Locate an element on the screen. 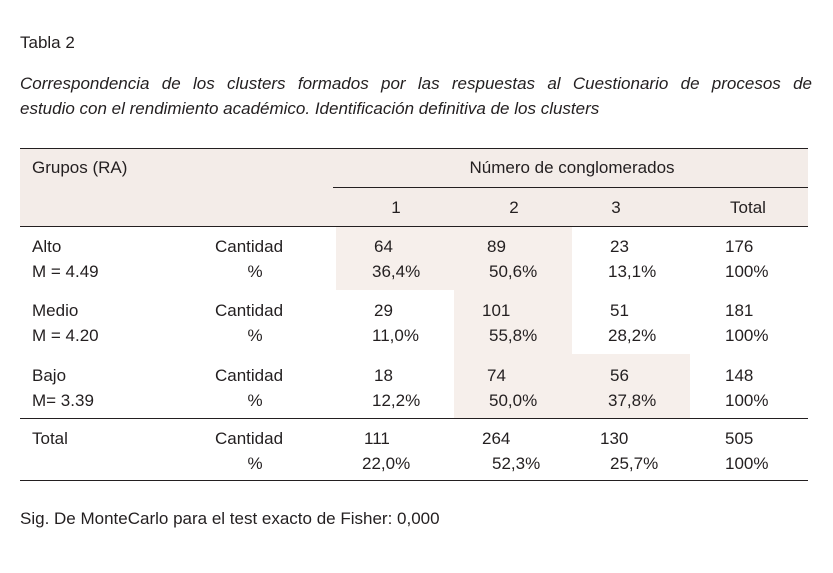 This screenshot has height=573, width=833. count-cell: 56 is located at coordinates (619, 375).